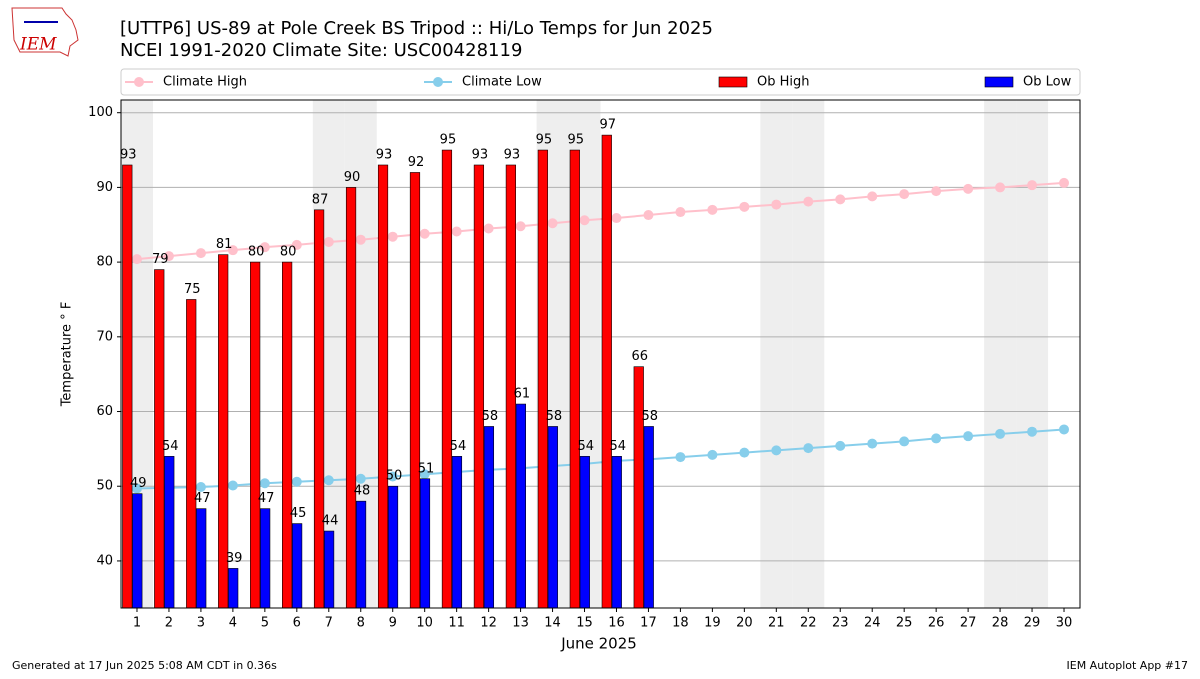 The width and height of the screenshot is (1200, 679). Describe the element at coordinates (502, 82) in the screenshot. I see `legend-label: Climate Low` at that location.